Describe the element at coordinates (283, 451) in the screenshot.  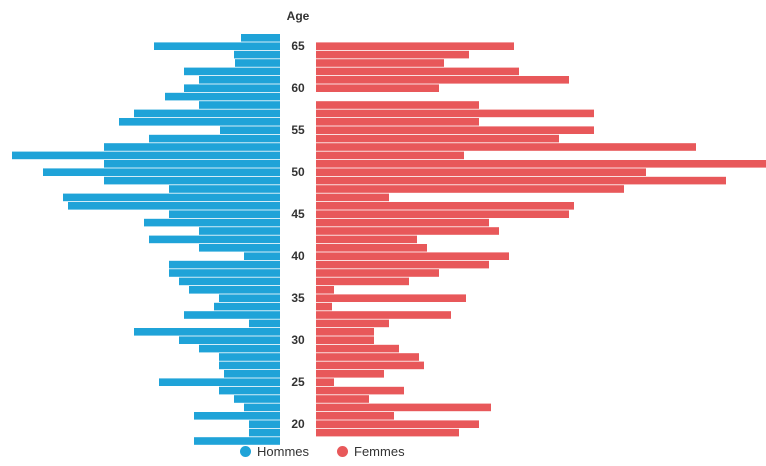
I see `legend-label-hommes: Hommes` at that location.